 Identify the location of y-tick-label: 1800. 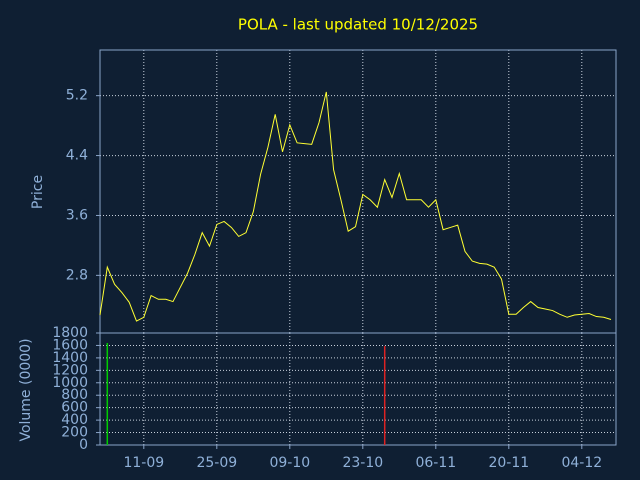
(70, 333).